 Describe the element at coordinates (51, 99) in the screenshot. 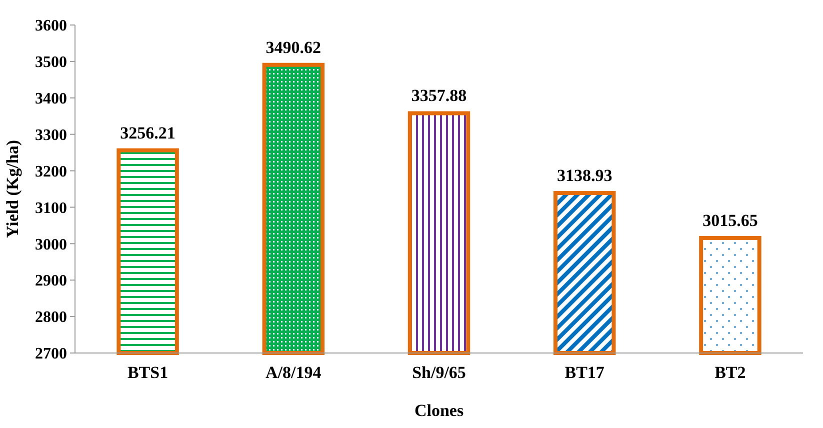

I see `y-tick-label: 3400` at that location.